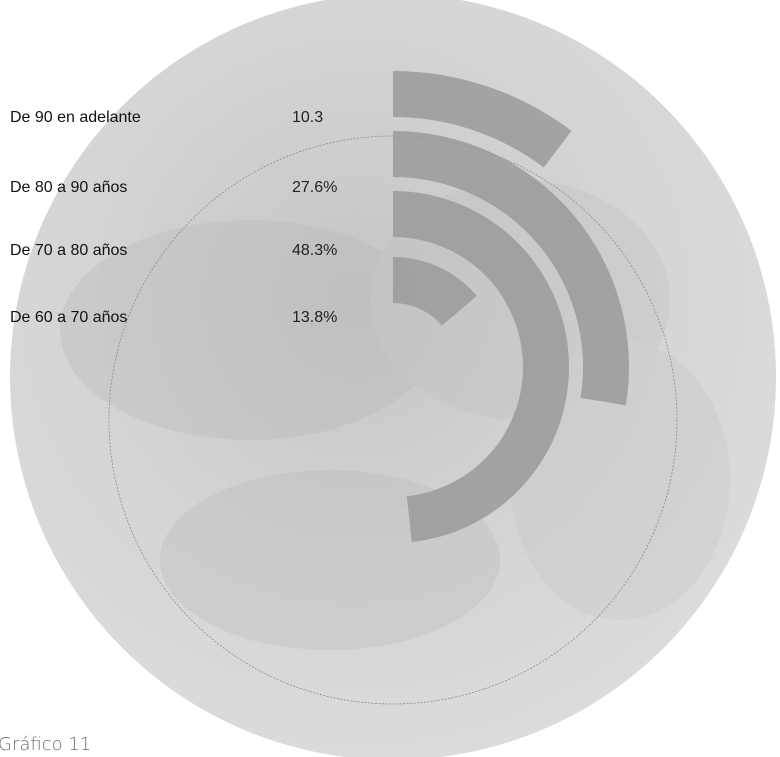  What do you see at coordinates (75, 117) in the screenshot?
I see `legend-label: De 90 en adelante` at bounding box center [75, 117].